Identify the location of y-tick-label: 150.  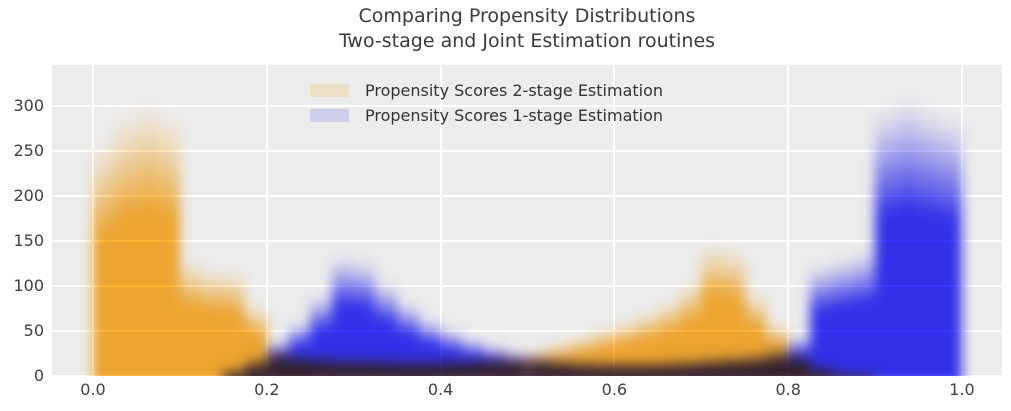
(28, 241).